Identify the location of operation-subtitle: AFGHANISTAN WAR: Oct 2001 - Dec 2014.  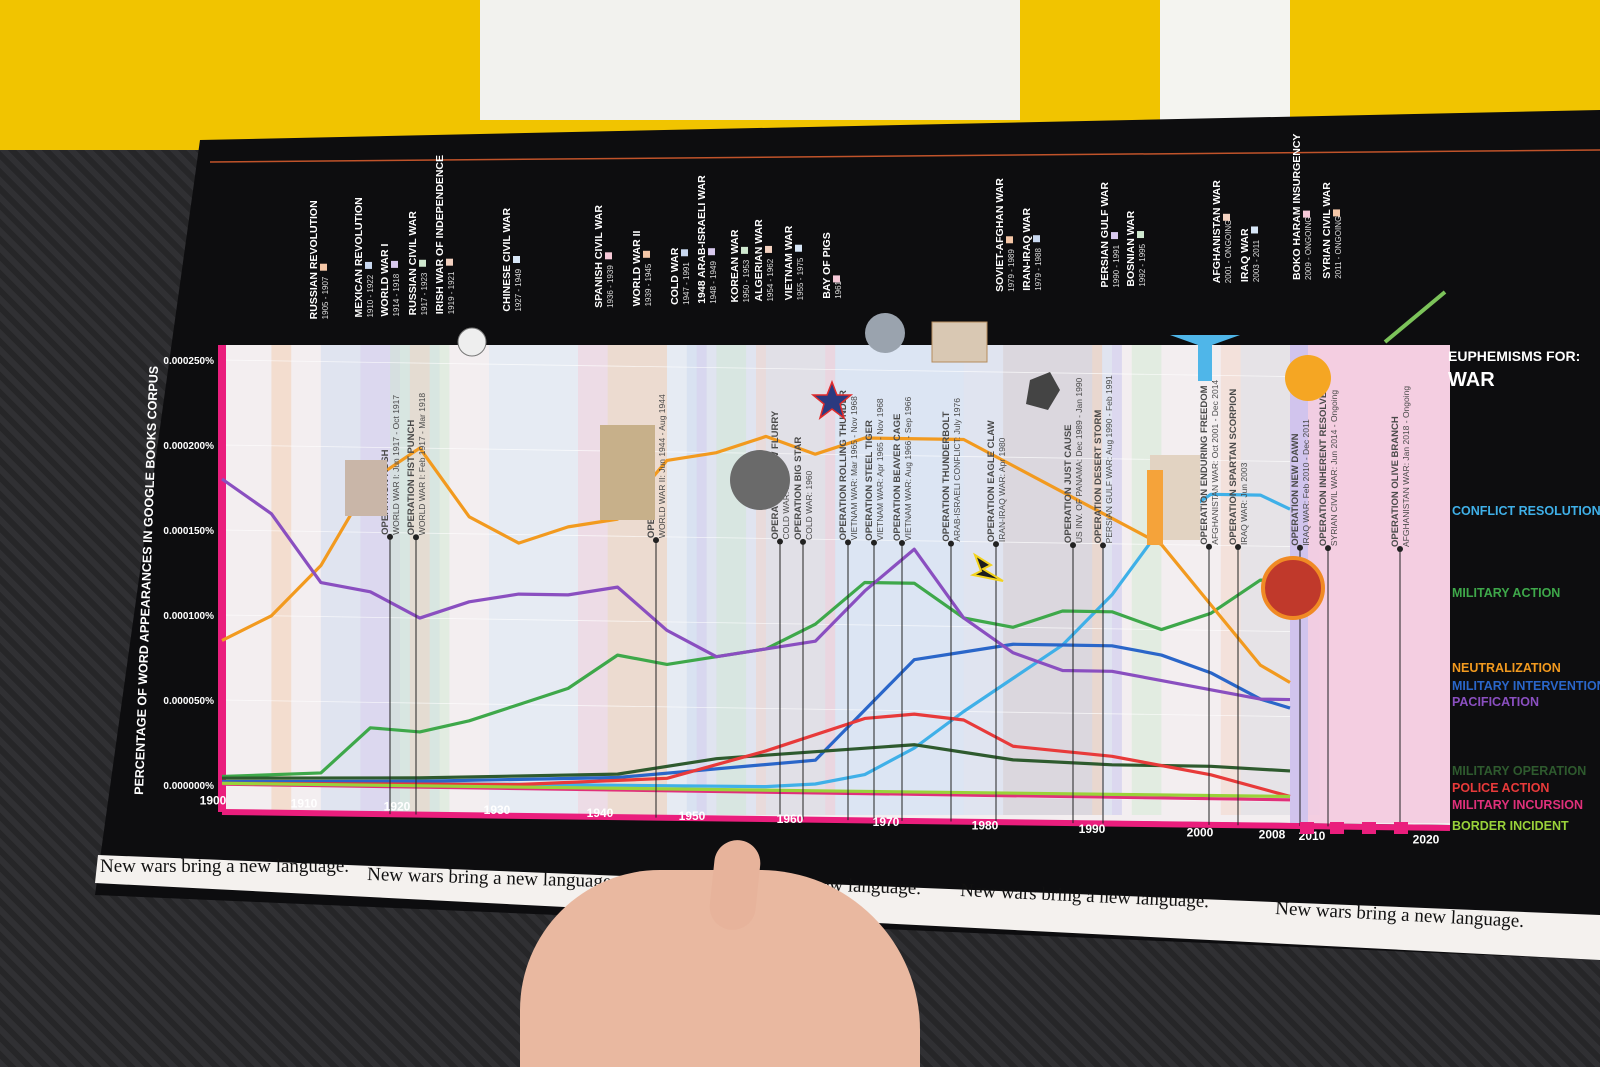
(1215, 462).